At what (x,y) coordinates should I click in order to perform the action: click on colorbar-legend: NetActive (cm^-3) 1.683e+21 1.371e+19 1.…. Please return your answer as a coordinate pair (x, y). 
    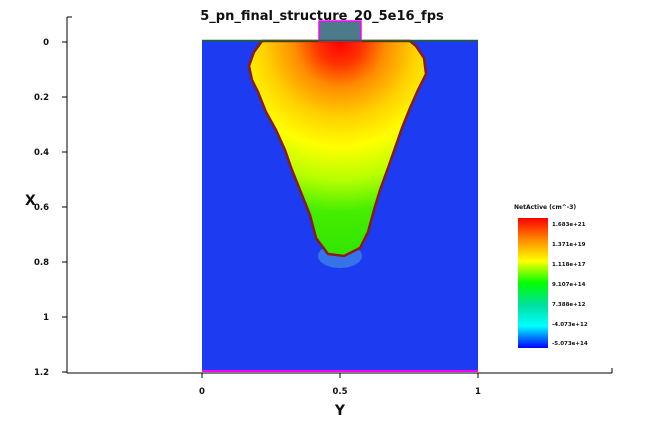
    Looking at the image, I should click on (551, 276).